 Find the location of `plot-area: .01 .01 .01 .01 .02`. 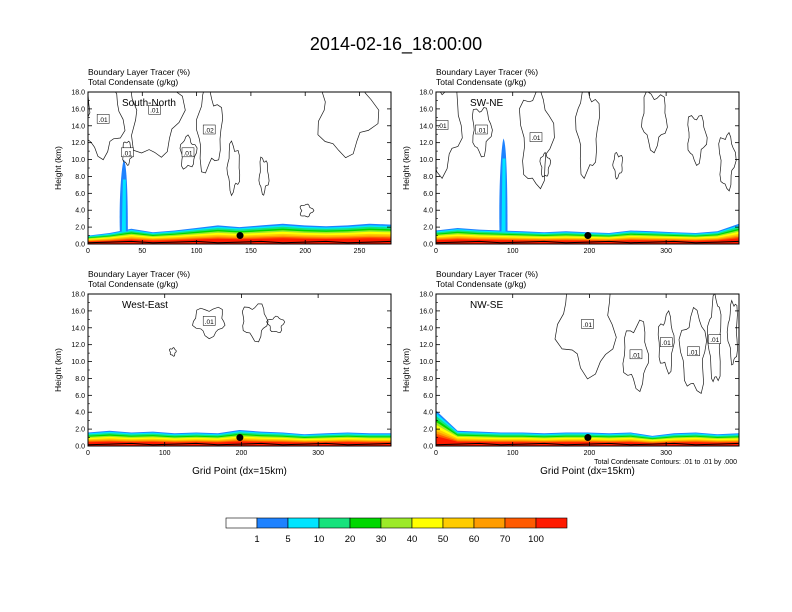

plot-area: .01 .01 .01 .01 .02 is located at coordinates (239, 168).